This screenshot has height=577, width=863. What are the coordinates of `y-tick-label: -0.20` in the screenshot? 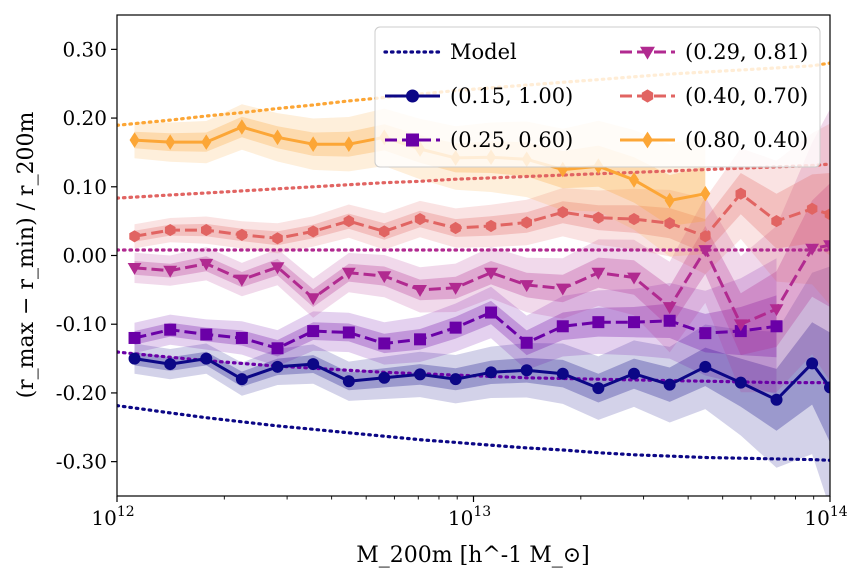 It's located at (81, 393).